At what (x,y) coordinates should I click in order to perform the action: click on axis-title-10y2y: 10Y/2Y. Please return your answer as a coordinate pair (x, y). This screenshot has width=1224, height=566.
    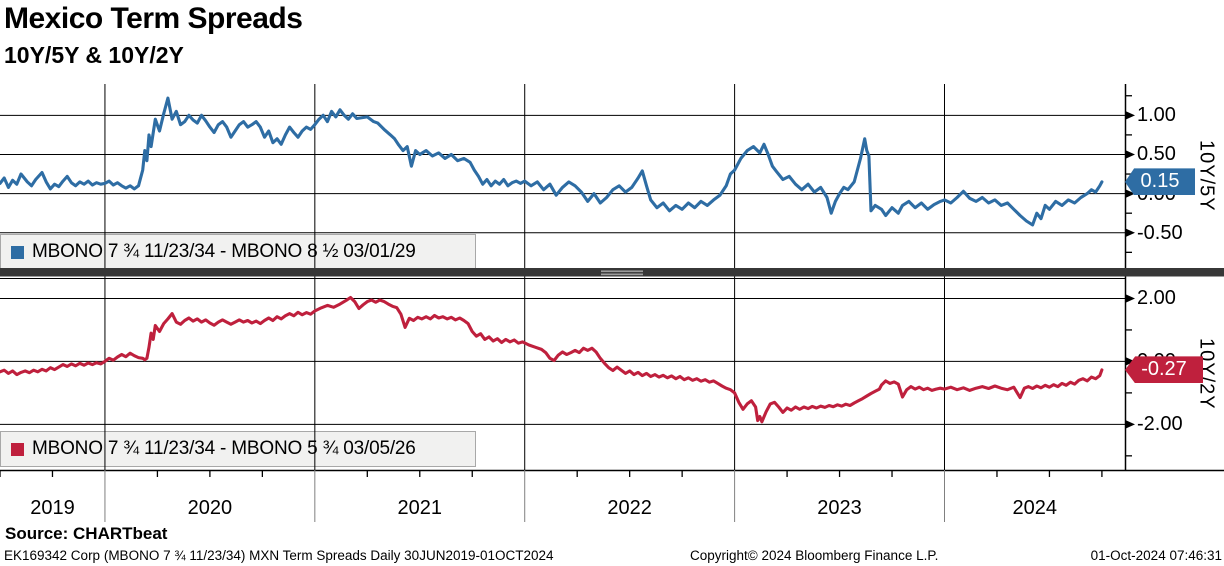
    Looking at the image, I should click on (1206, 374).